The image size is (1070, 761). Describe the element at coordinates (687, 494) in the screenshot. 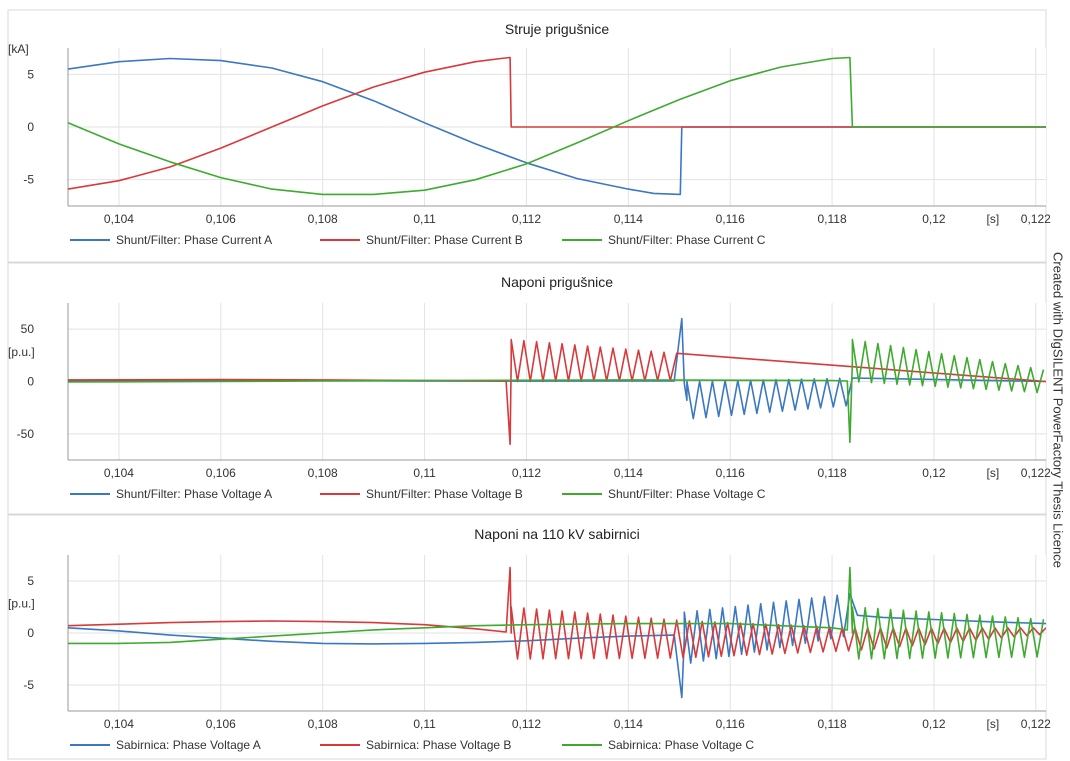

I see `legend-label: Shunt/Filter: Phase Voltage C` at that location.